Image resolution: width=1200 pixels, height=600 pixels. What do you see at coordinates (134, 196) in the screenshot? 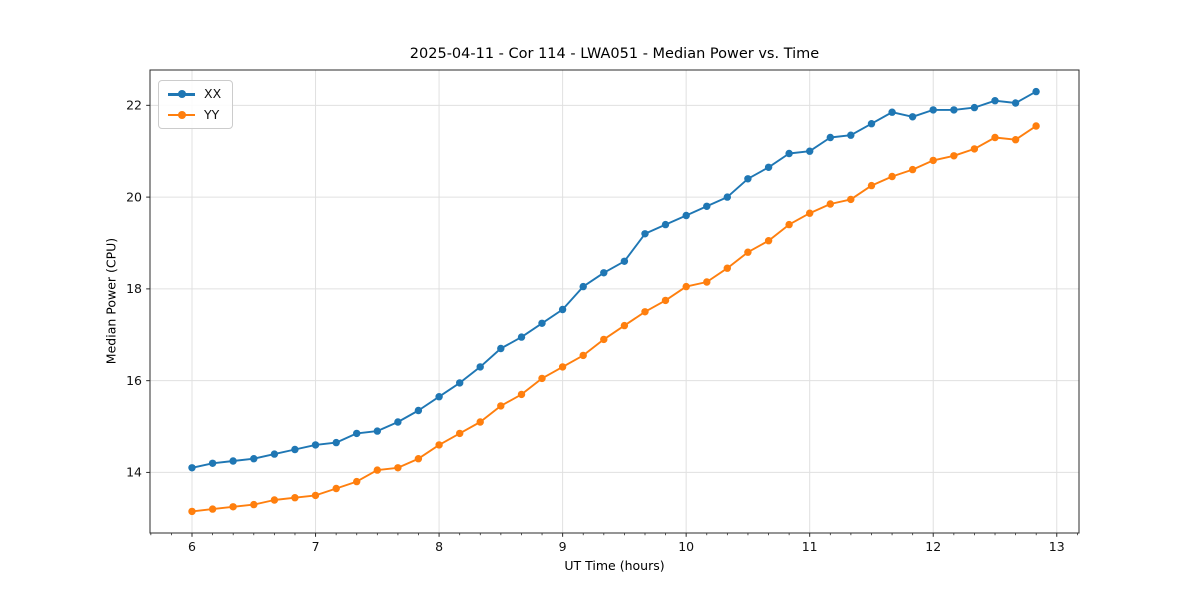
I see `y-tick-label: 20` at bounding box center [134, 196].